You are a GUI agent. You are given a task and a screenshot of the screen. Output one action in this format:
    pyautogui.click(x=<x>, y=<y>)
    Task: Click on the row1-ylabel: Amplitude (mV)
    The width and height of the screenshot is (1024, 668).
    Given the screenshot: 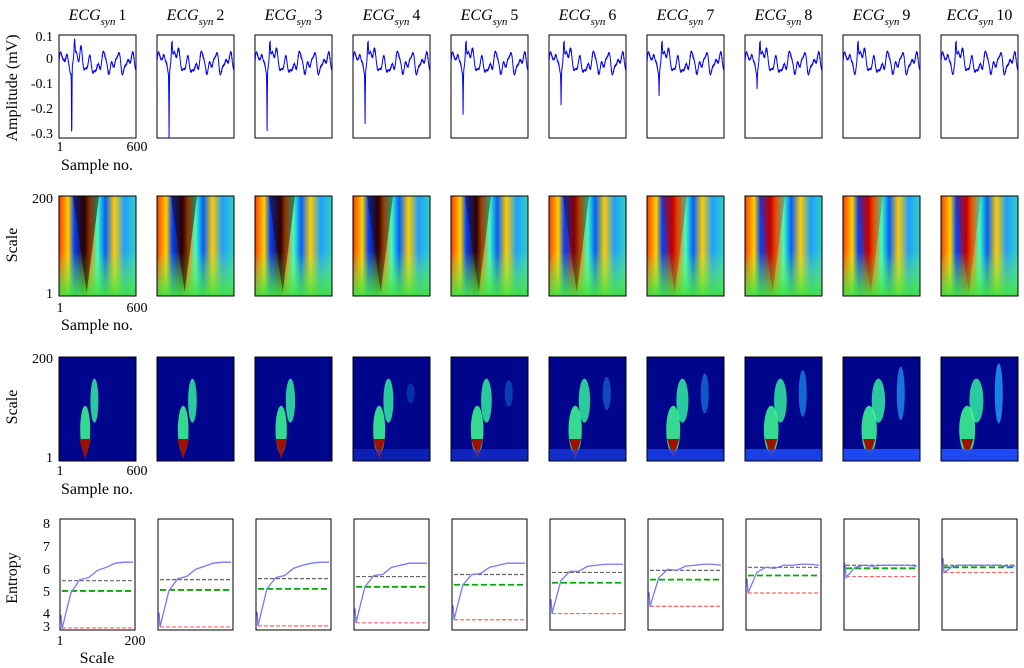 What is the action you would take?
    pyautogui.click(x=12, y=87)
    